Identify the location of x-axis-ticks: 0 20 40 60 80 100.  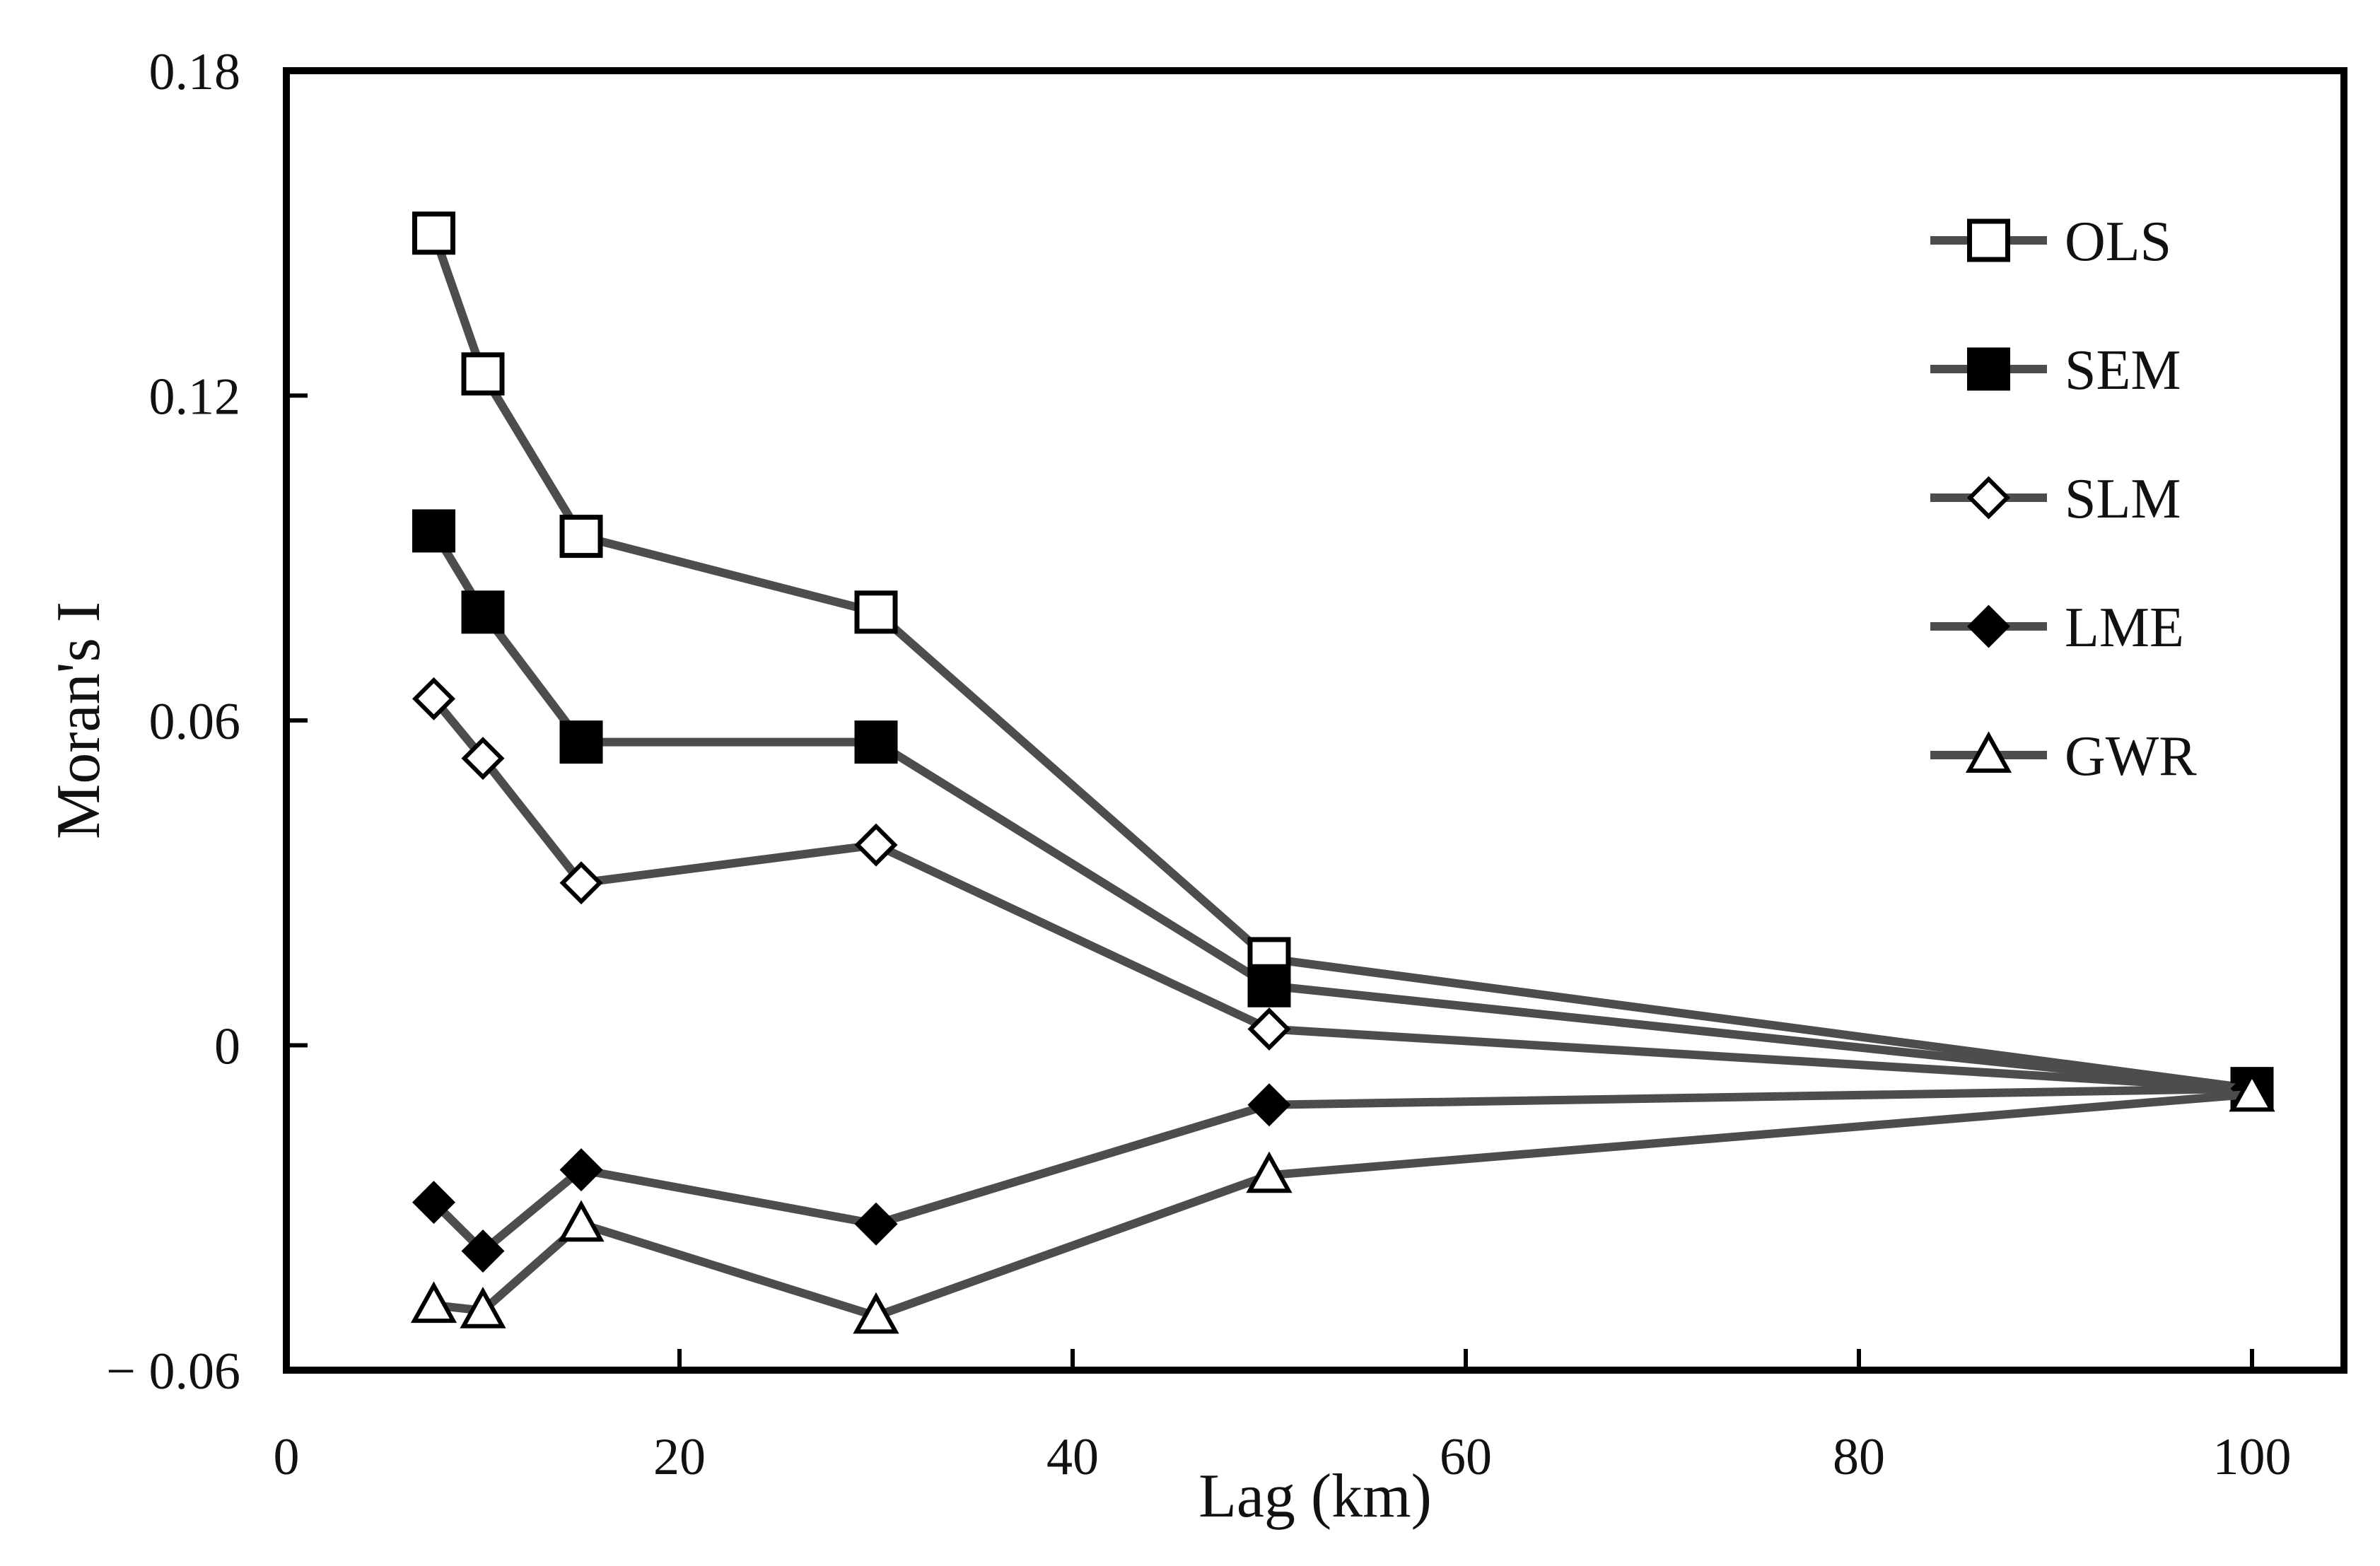
(1283, 1417).